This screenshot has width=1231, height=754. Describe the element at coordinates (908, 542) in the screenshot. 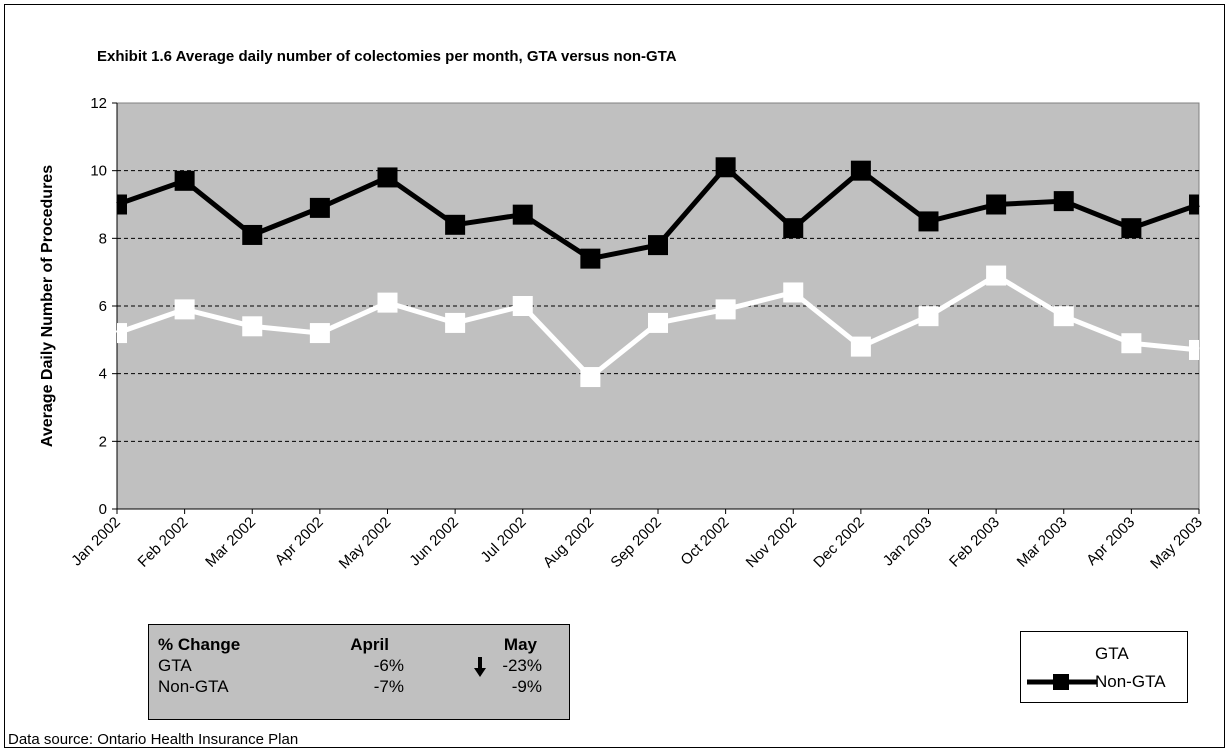

I see `x-tick-label: Jan 2003` at that location.